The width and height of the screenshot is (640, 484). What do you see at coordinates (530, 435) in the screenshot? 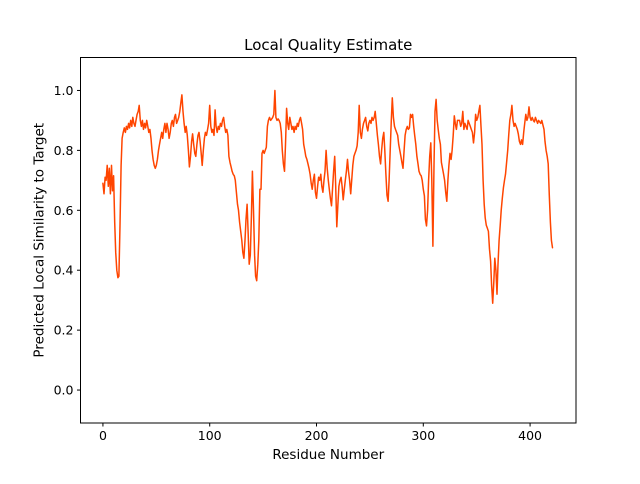
I see `tick-label: 400` at bounding box center [530, 435].